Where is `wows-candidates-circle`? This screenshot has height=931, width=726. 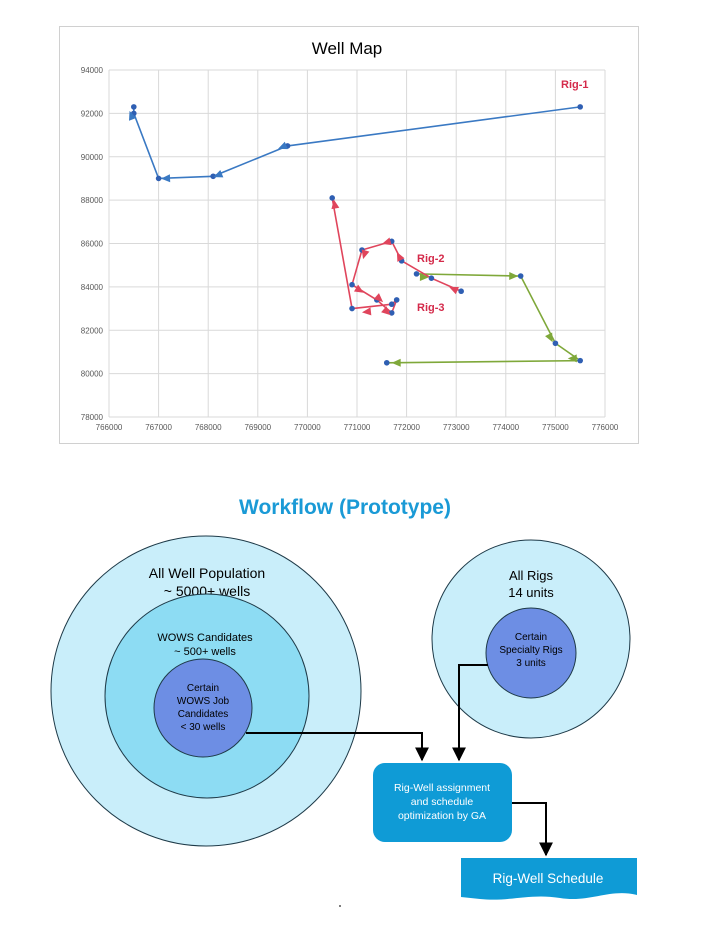
wows-candidates-circle is located at coordinates (207, 696).